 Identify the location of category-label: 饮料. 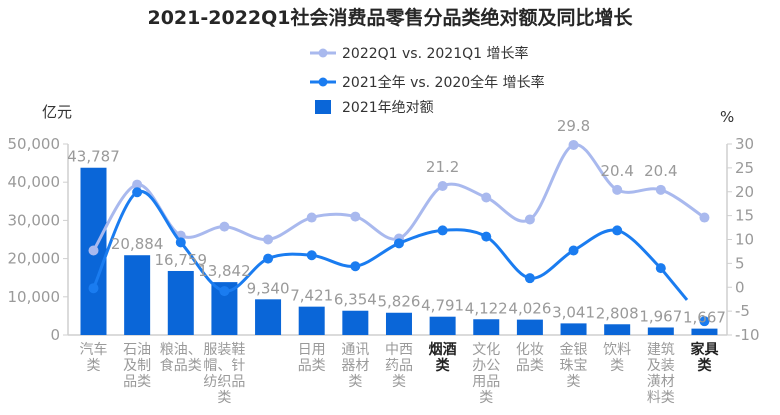
(617, 350).